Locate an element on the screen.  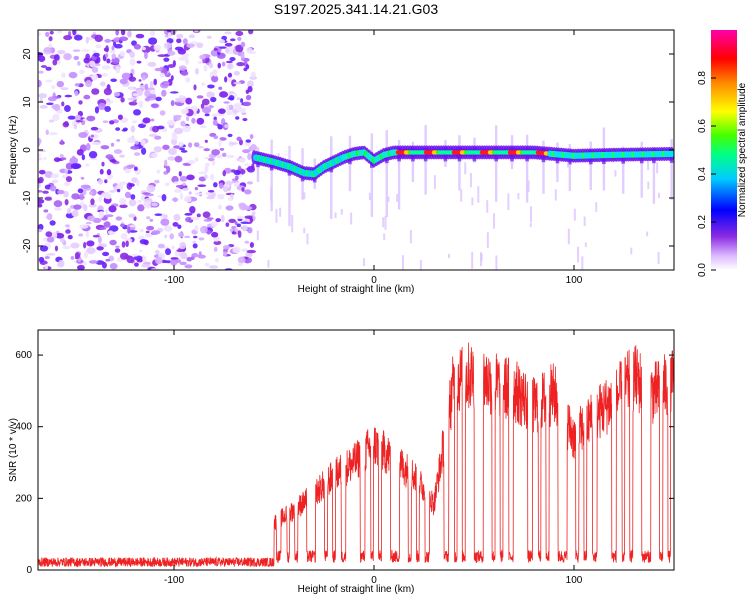
colorbar-tick-label: 0.4 is located at coordinates (702, 174).